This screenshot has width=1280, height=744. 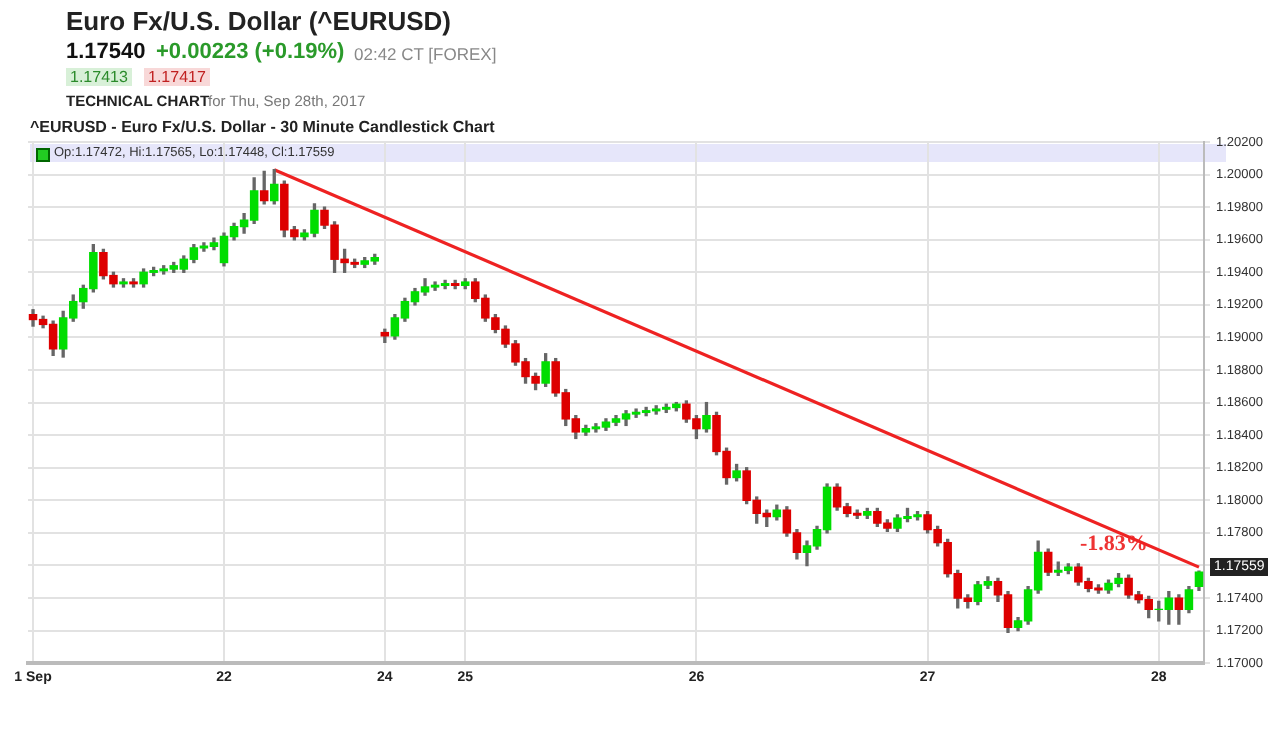 What do you see at coordinates (262, 127) in the screenshot?
I see `chart-subtitle: ^EURUSD - Euro Fx/U.S. Dollar - 30 Minute Candlestick Chart` at bounding box center [262, 127].